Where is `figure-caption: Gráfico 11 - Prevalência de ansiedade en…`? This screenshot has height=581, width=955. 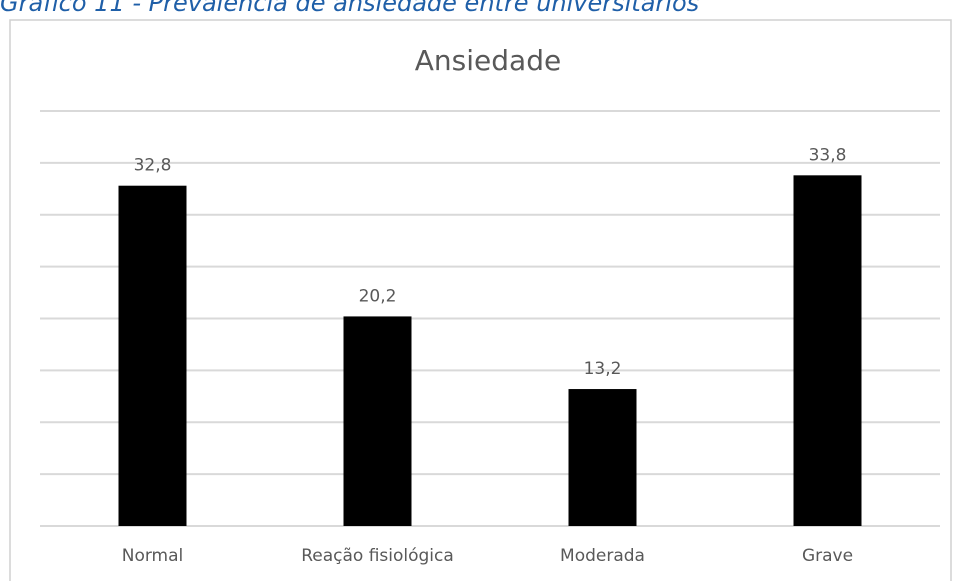 figure-caption: Gráfico 11 - Prevalência de ansiedade en… is located at coordinates (349, 8).